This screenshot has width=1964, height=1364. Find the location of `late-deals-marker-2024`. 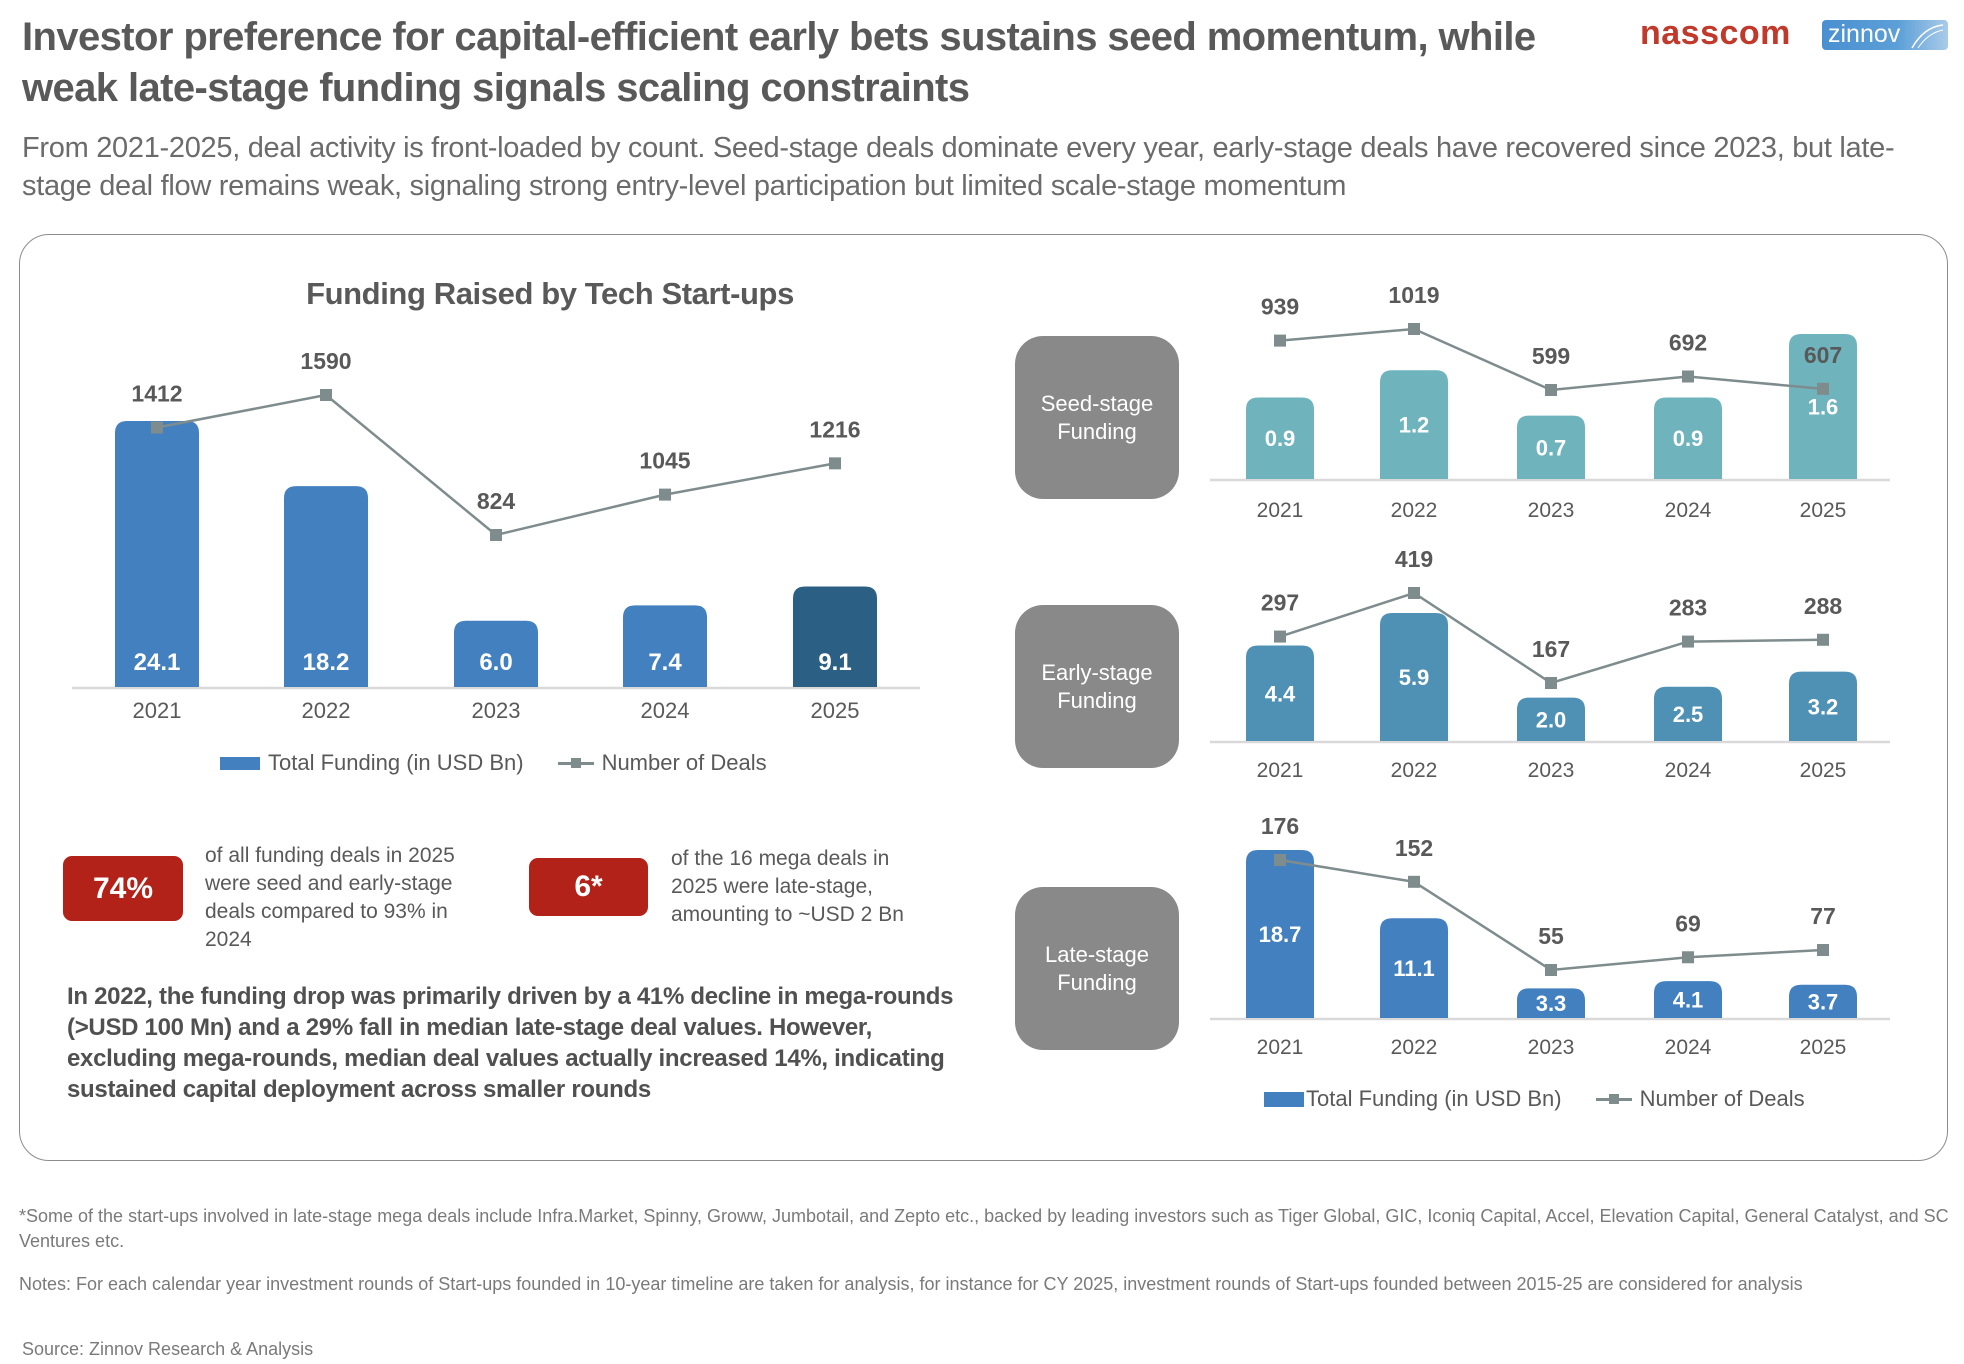

late-deals-marker-2024 is located at coordinates (1688, 957).